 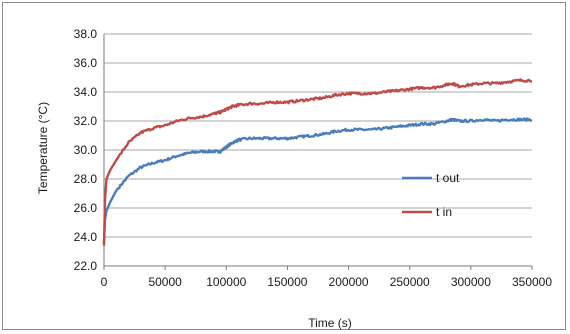 I want to click on x-tick-label: 0, so click(x=104, y=282).